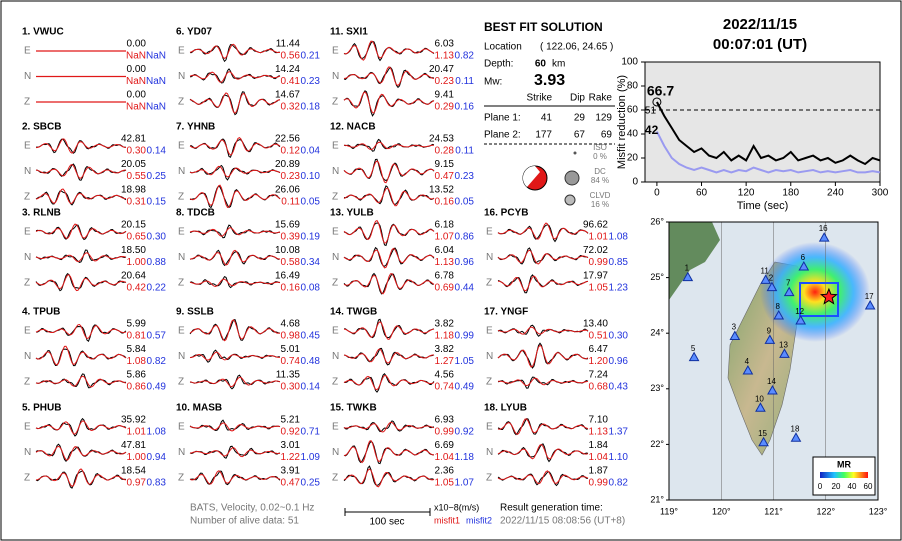 The width and height of the screenshot is (902, 541). Describe the element at coordinates (635, 182) in the screenshot. I see `y-tick-label: 0` at that location.